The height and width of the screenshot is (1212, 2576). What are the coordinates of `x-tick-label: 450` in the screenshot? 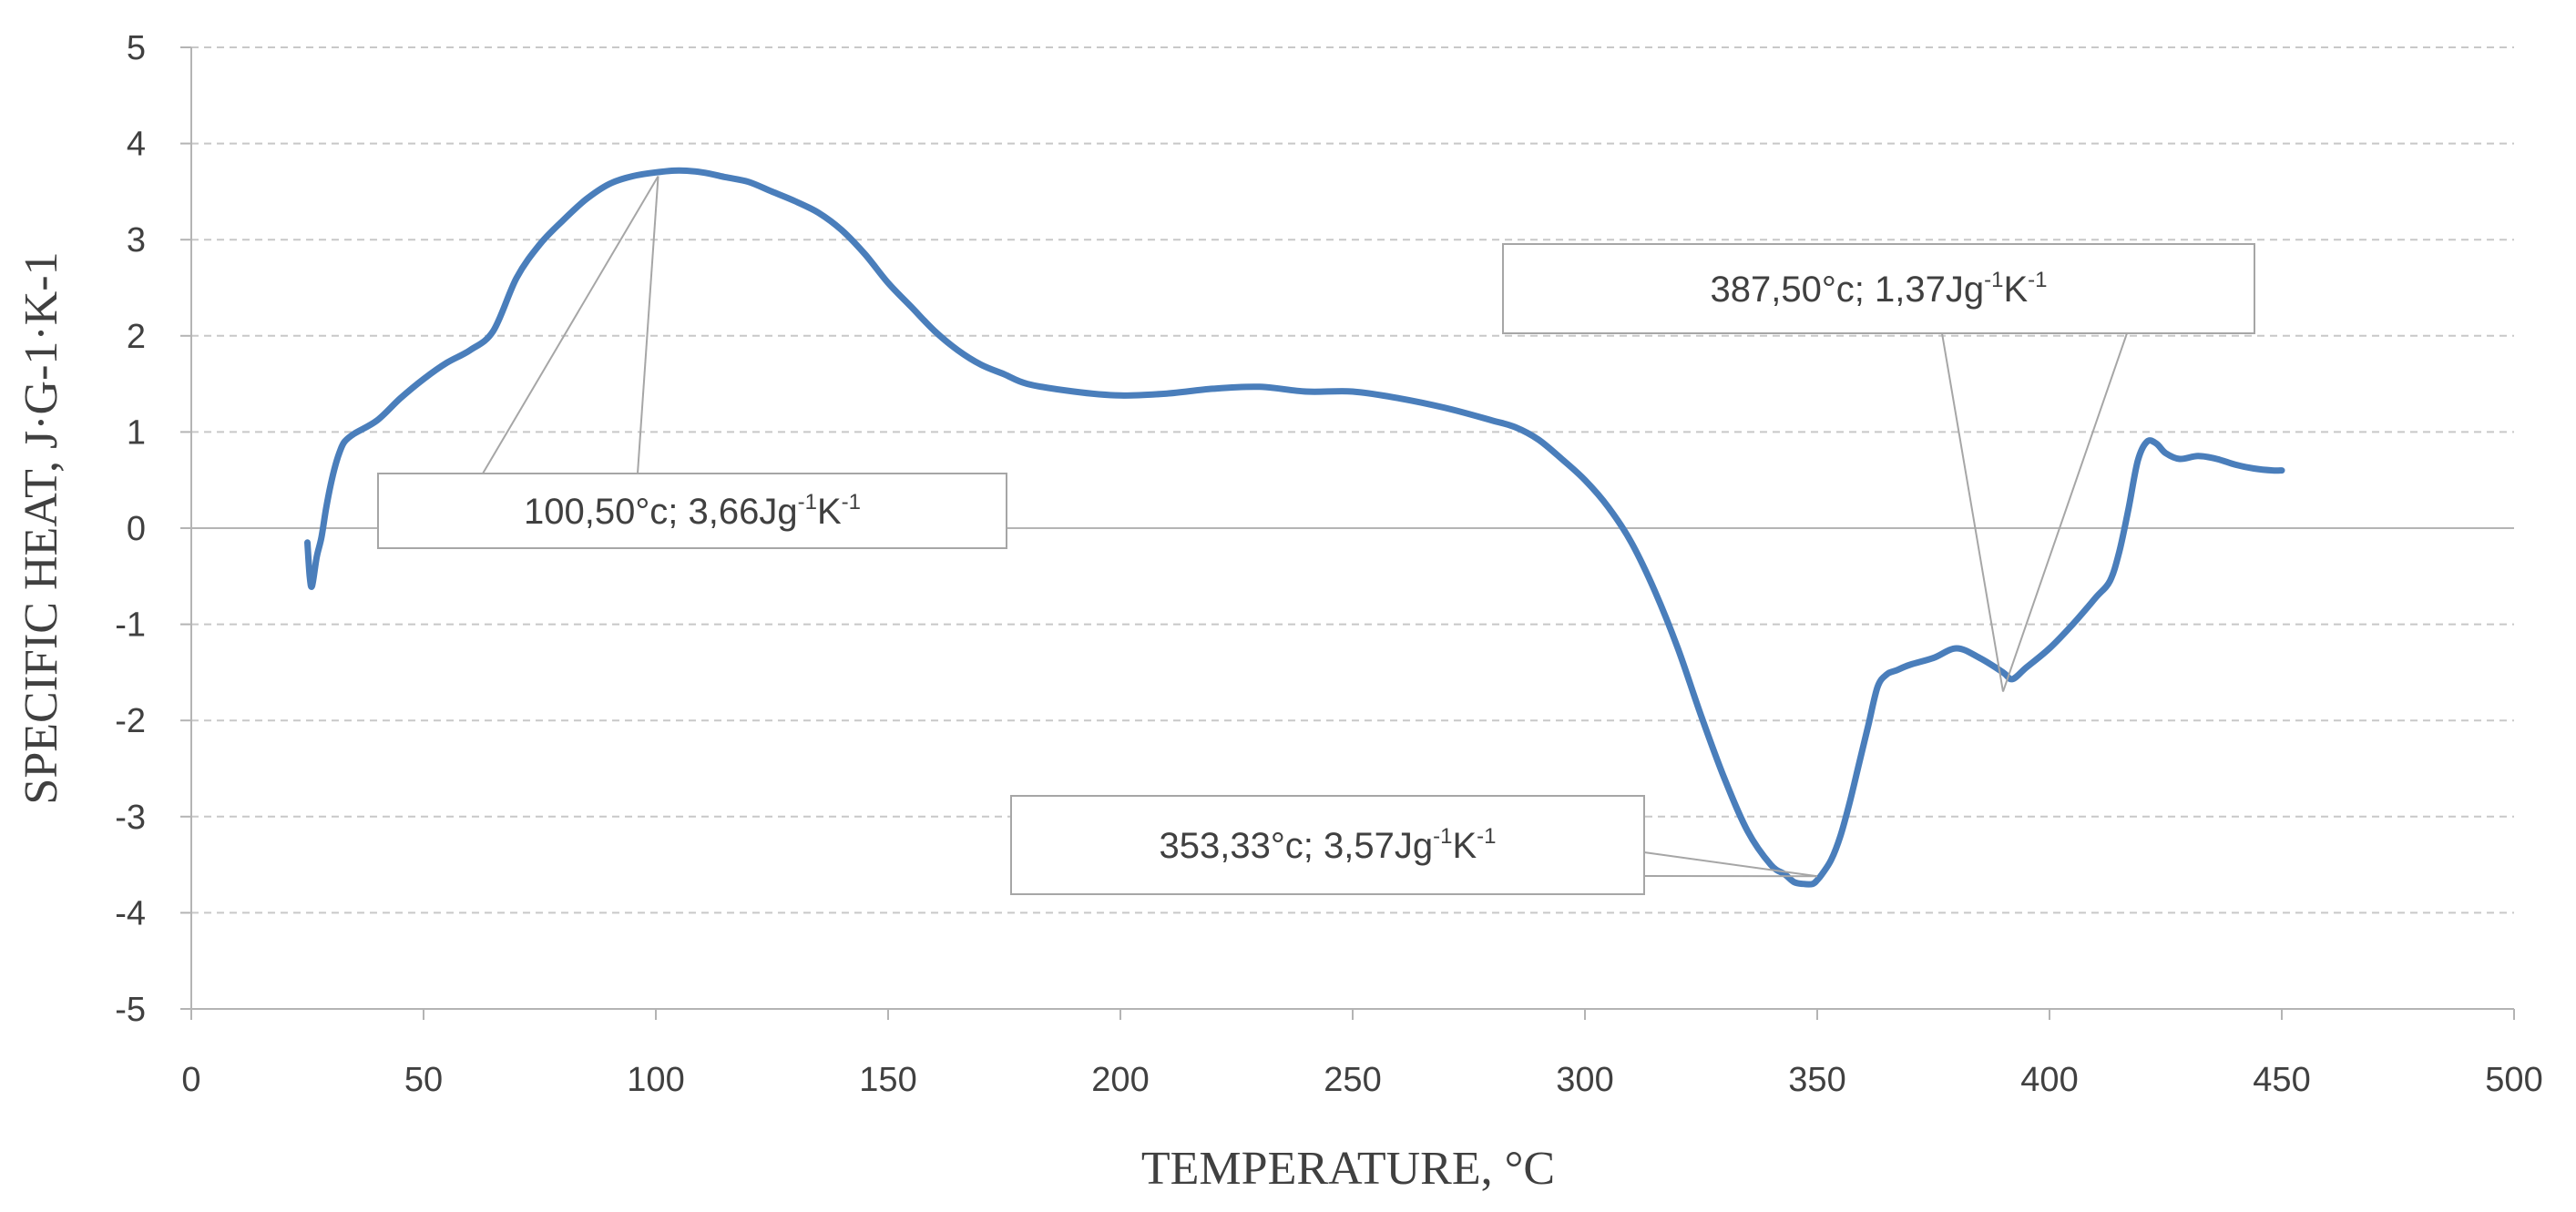 It's located at (2281, 1080).